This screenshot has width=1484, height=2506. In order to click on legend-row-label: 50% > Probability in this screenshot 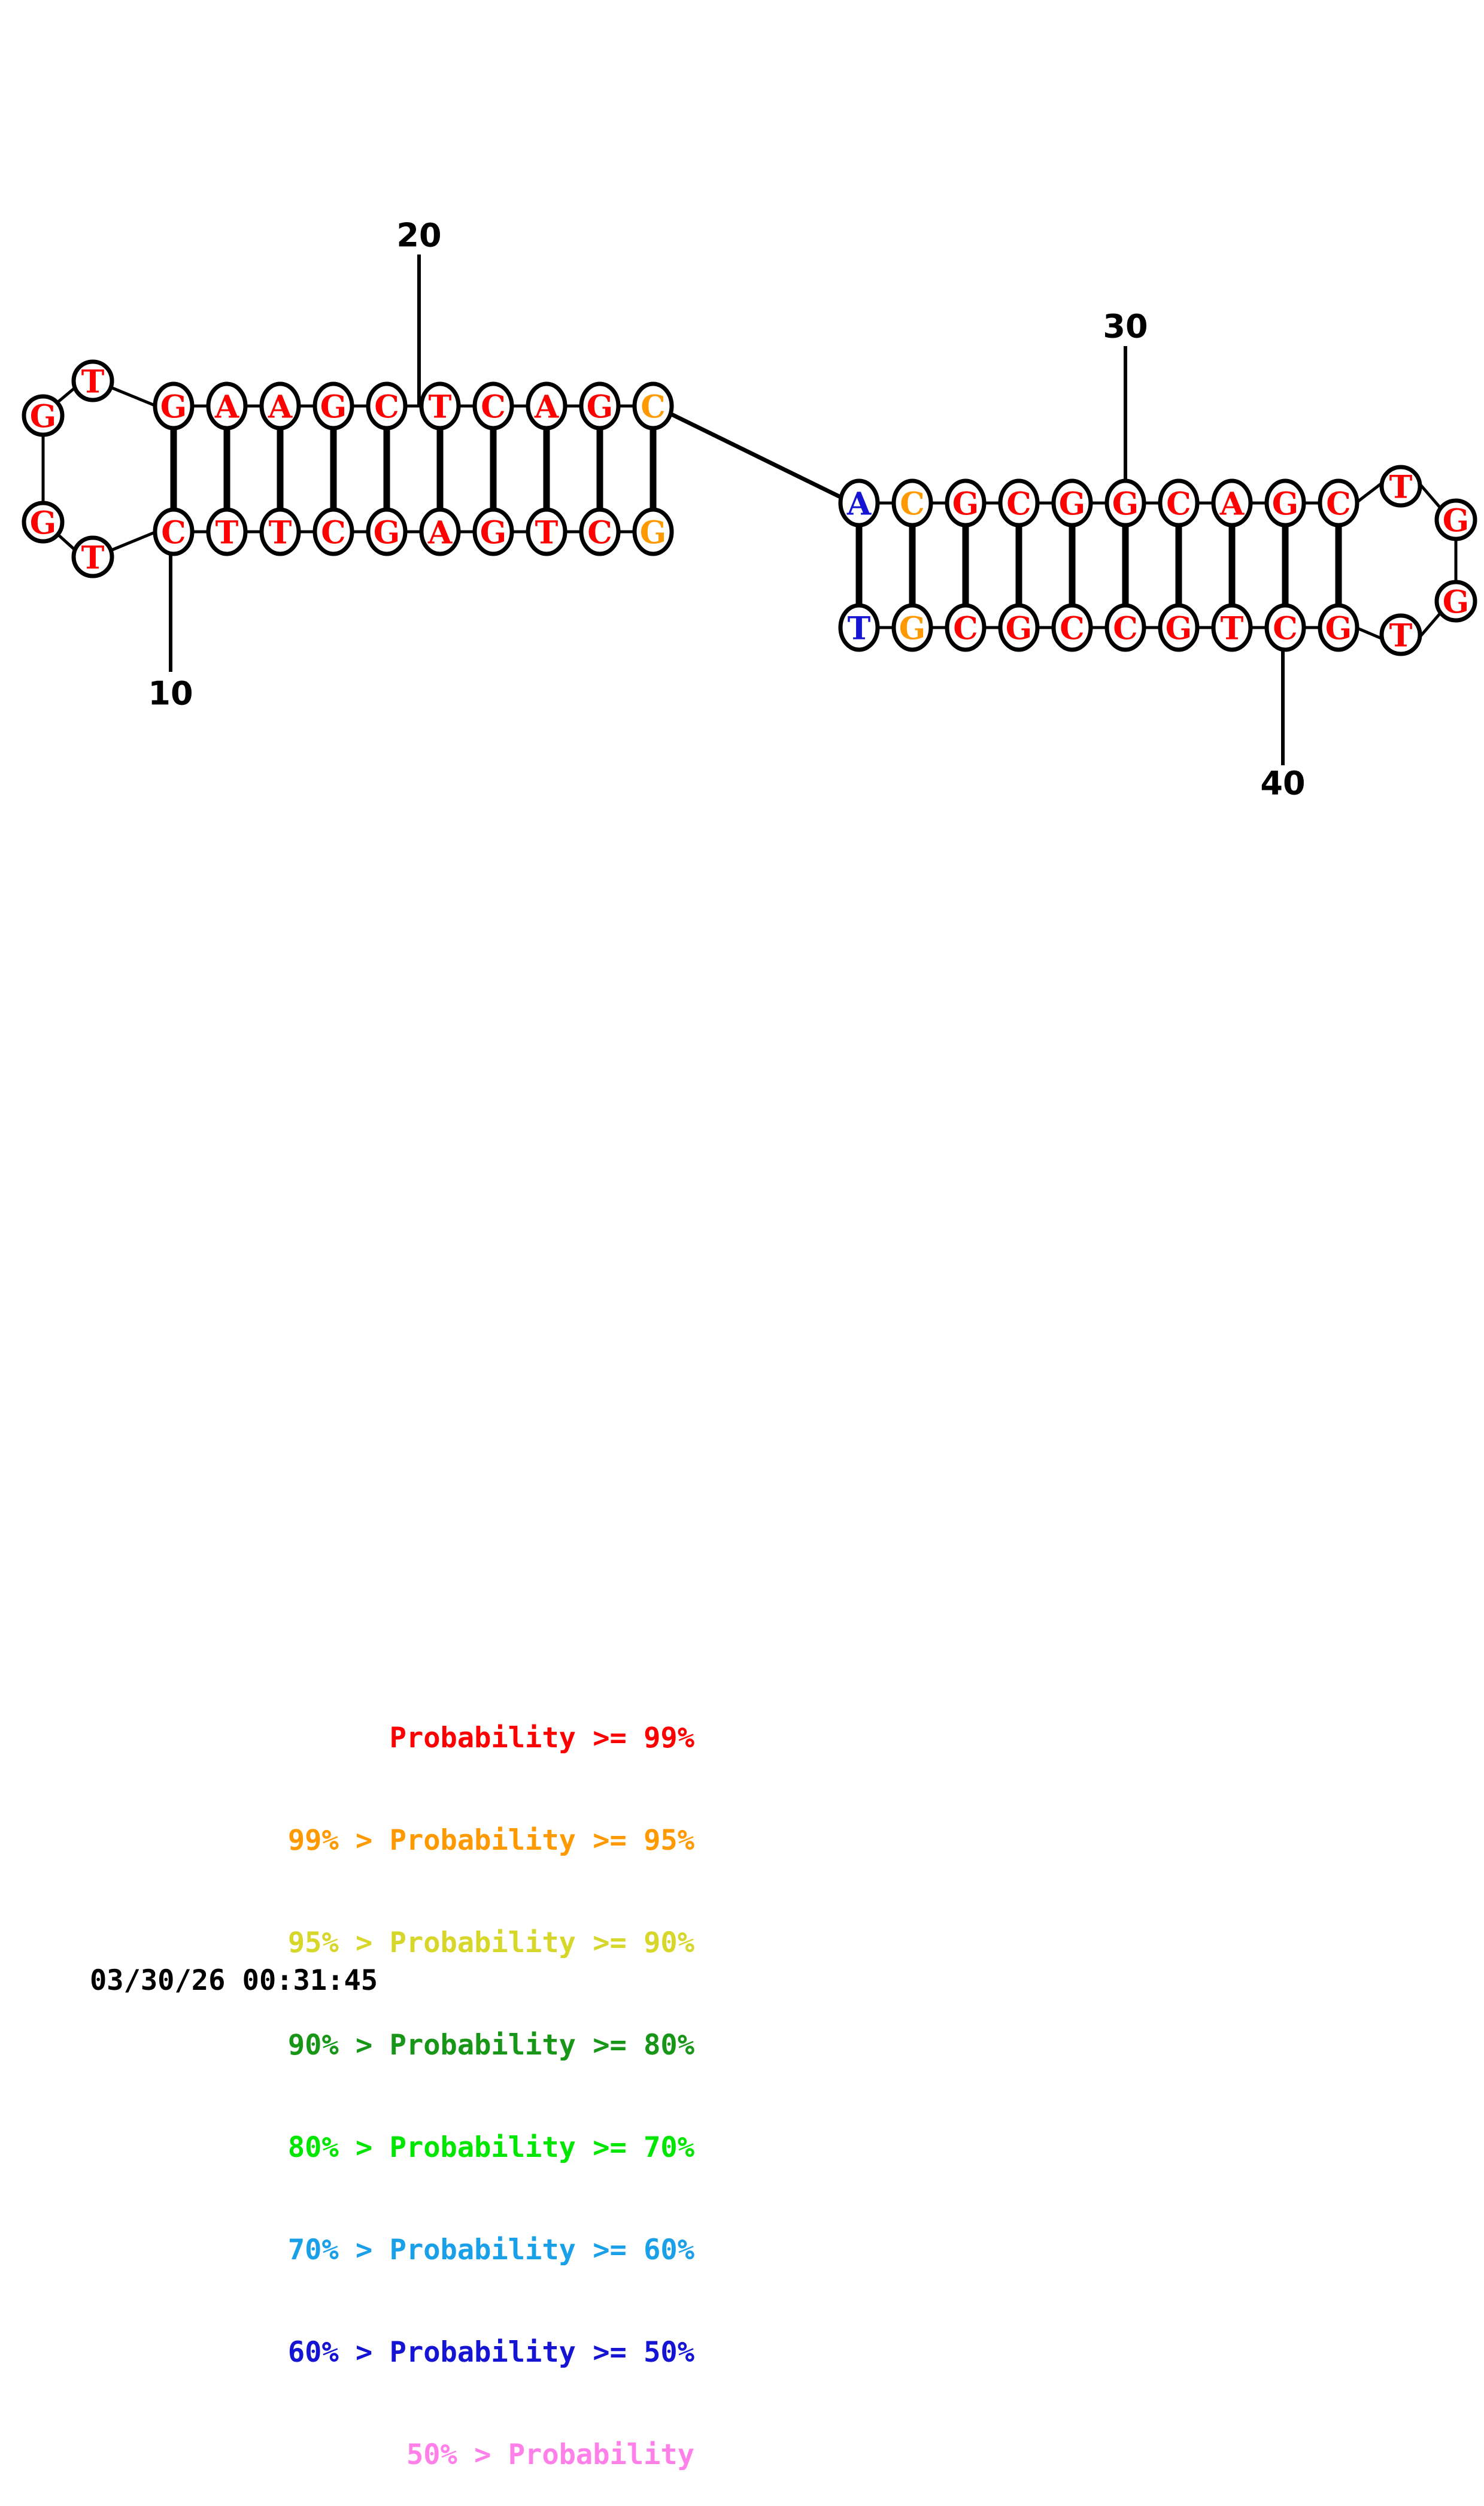, I will do `click(550, 2455)`.